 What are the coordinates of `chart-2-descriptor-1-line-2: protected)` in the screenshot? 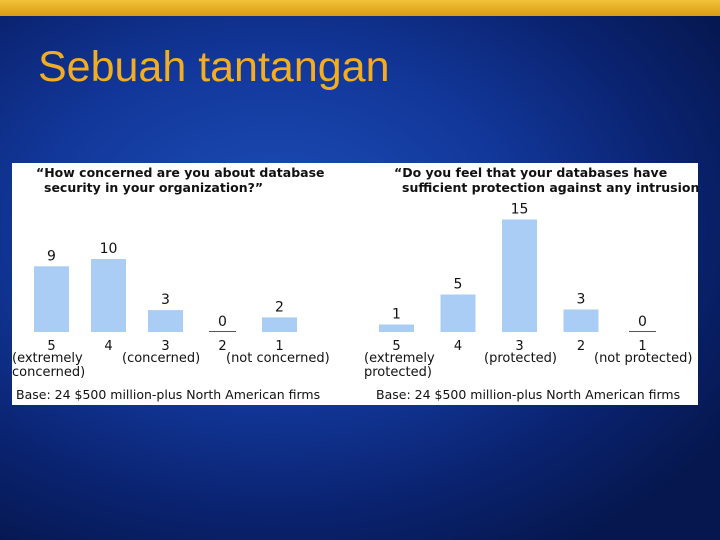 It's located at (398, 372).